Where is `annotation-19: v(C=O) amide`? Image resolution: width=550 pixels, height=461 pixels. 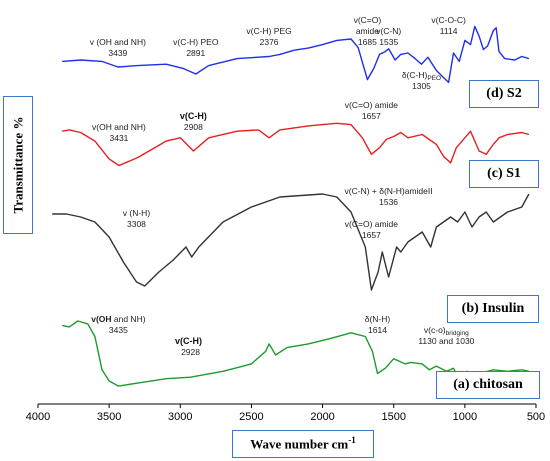
annotation-19: v(C=O) amide is located at coordinates (371, 105).